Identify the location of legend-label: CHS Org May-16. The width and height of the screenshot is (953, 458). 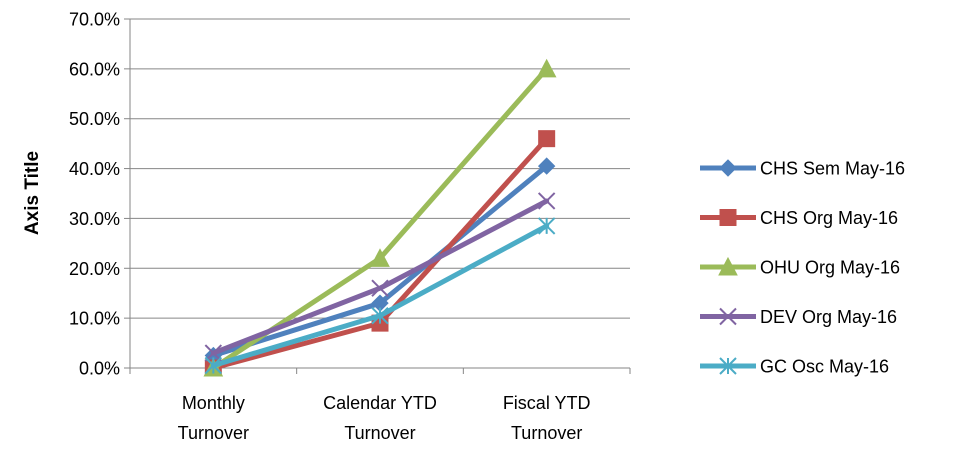
(829, 218).